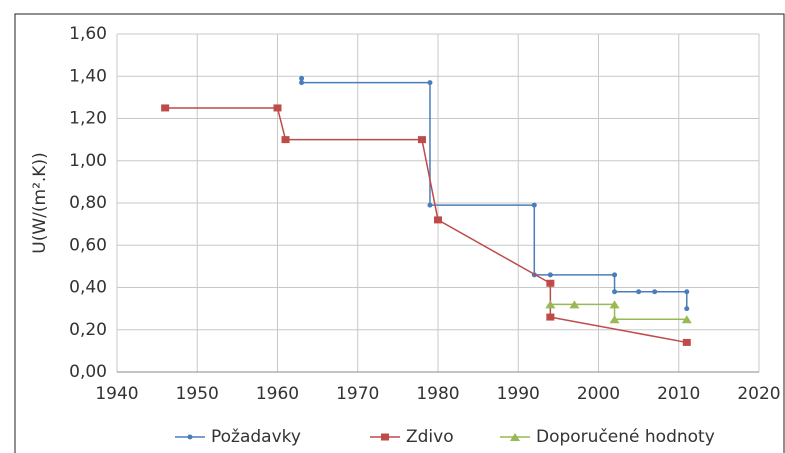 This screenshot has width=785, height=453. Describe the element at coordinates (88, 203) in the screenshot. I see `y-tick-label: 0,80` at that location.